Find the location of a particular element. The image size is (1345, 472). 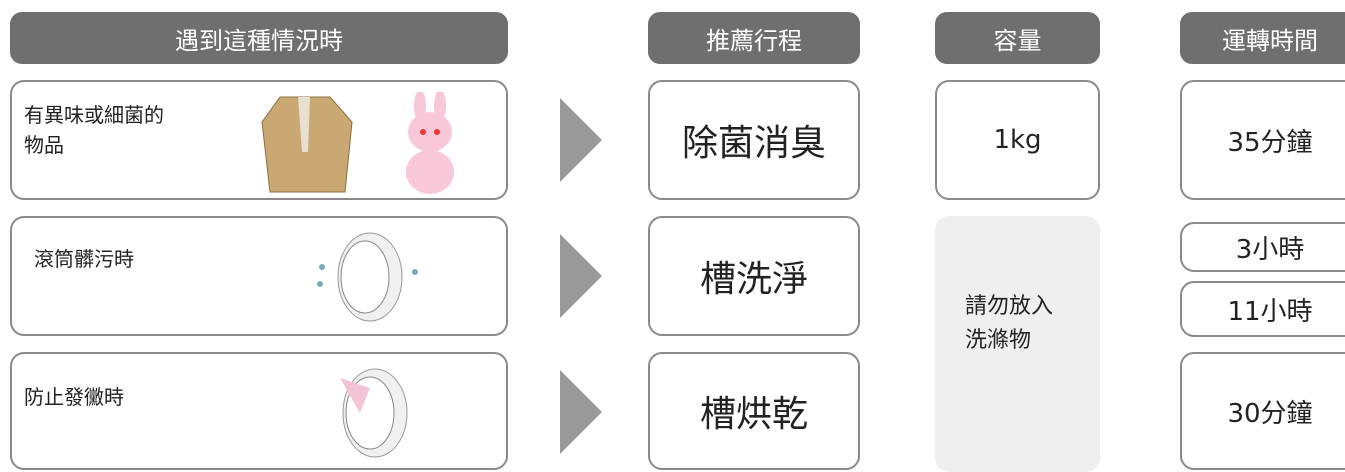

capacity-note-box is located at coordinates (1017, 344).